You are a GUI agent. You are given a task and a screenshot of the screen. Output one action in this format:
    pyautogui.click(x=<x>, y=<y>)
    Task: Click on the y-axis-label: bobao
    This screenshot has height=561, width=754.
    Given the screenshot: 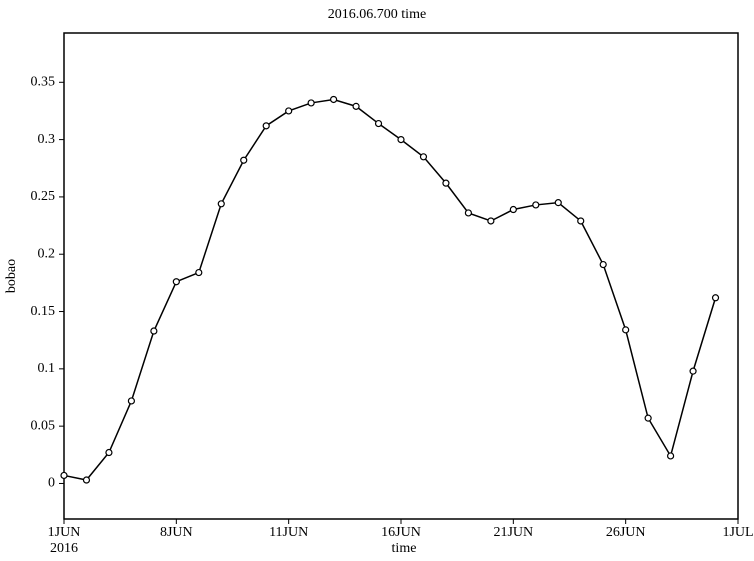 What is the action you would take?
    pyautogui.click(x=11, y=276)
    